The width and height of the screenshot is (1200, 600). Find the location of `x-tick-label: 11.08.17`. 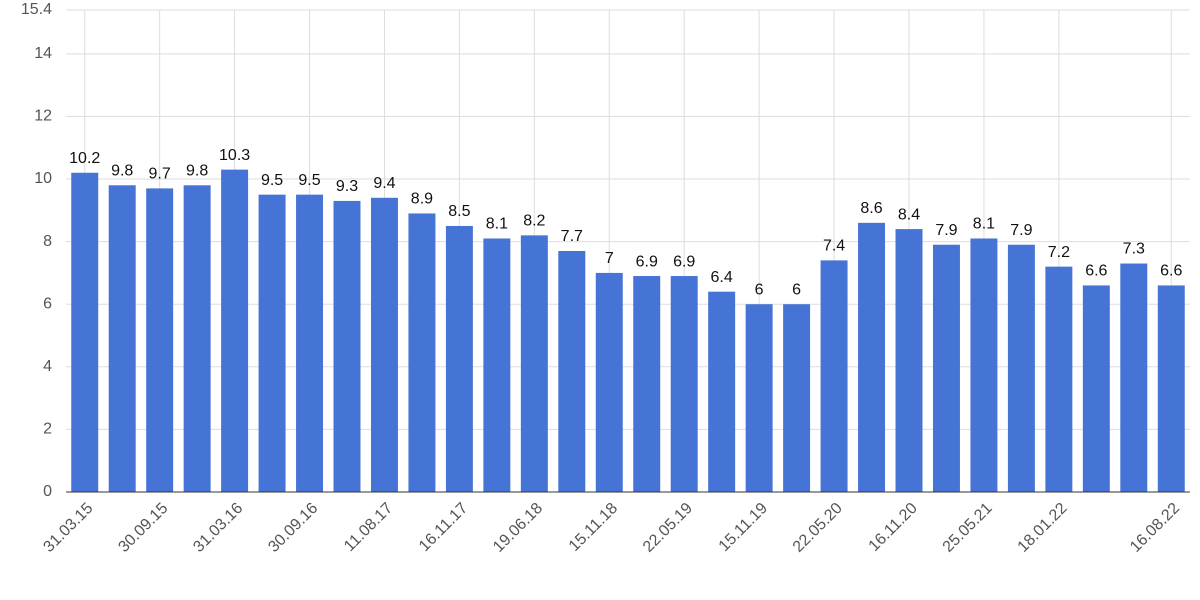

x-tick-label: 11.08.17 is located at coordinates (368, 527).